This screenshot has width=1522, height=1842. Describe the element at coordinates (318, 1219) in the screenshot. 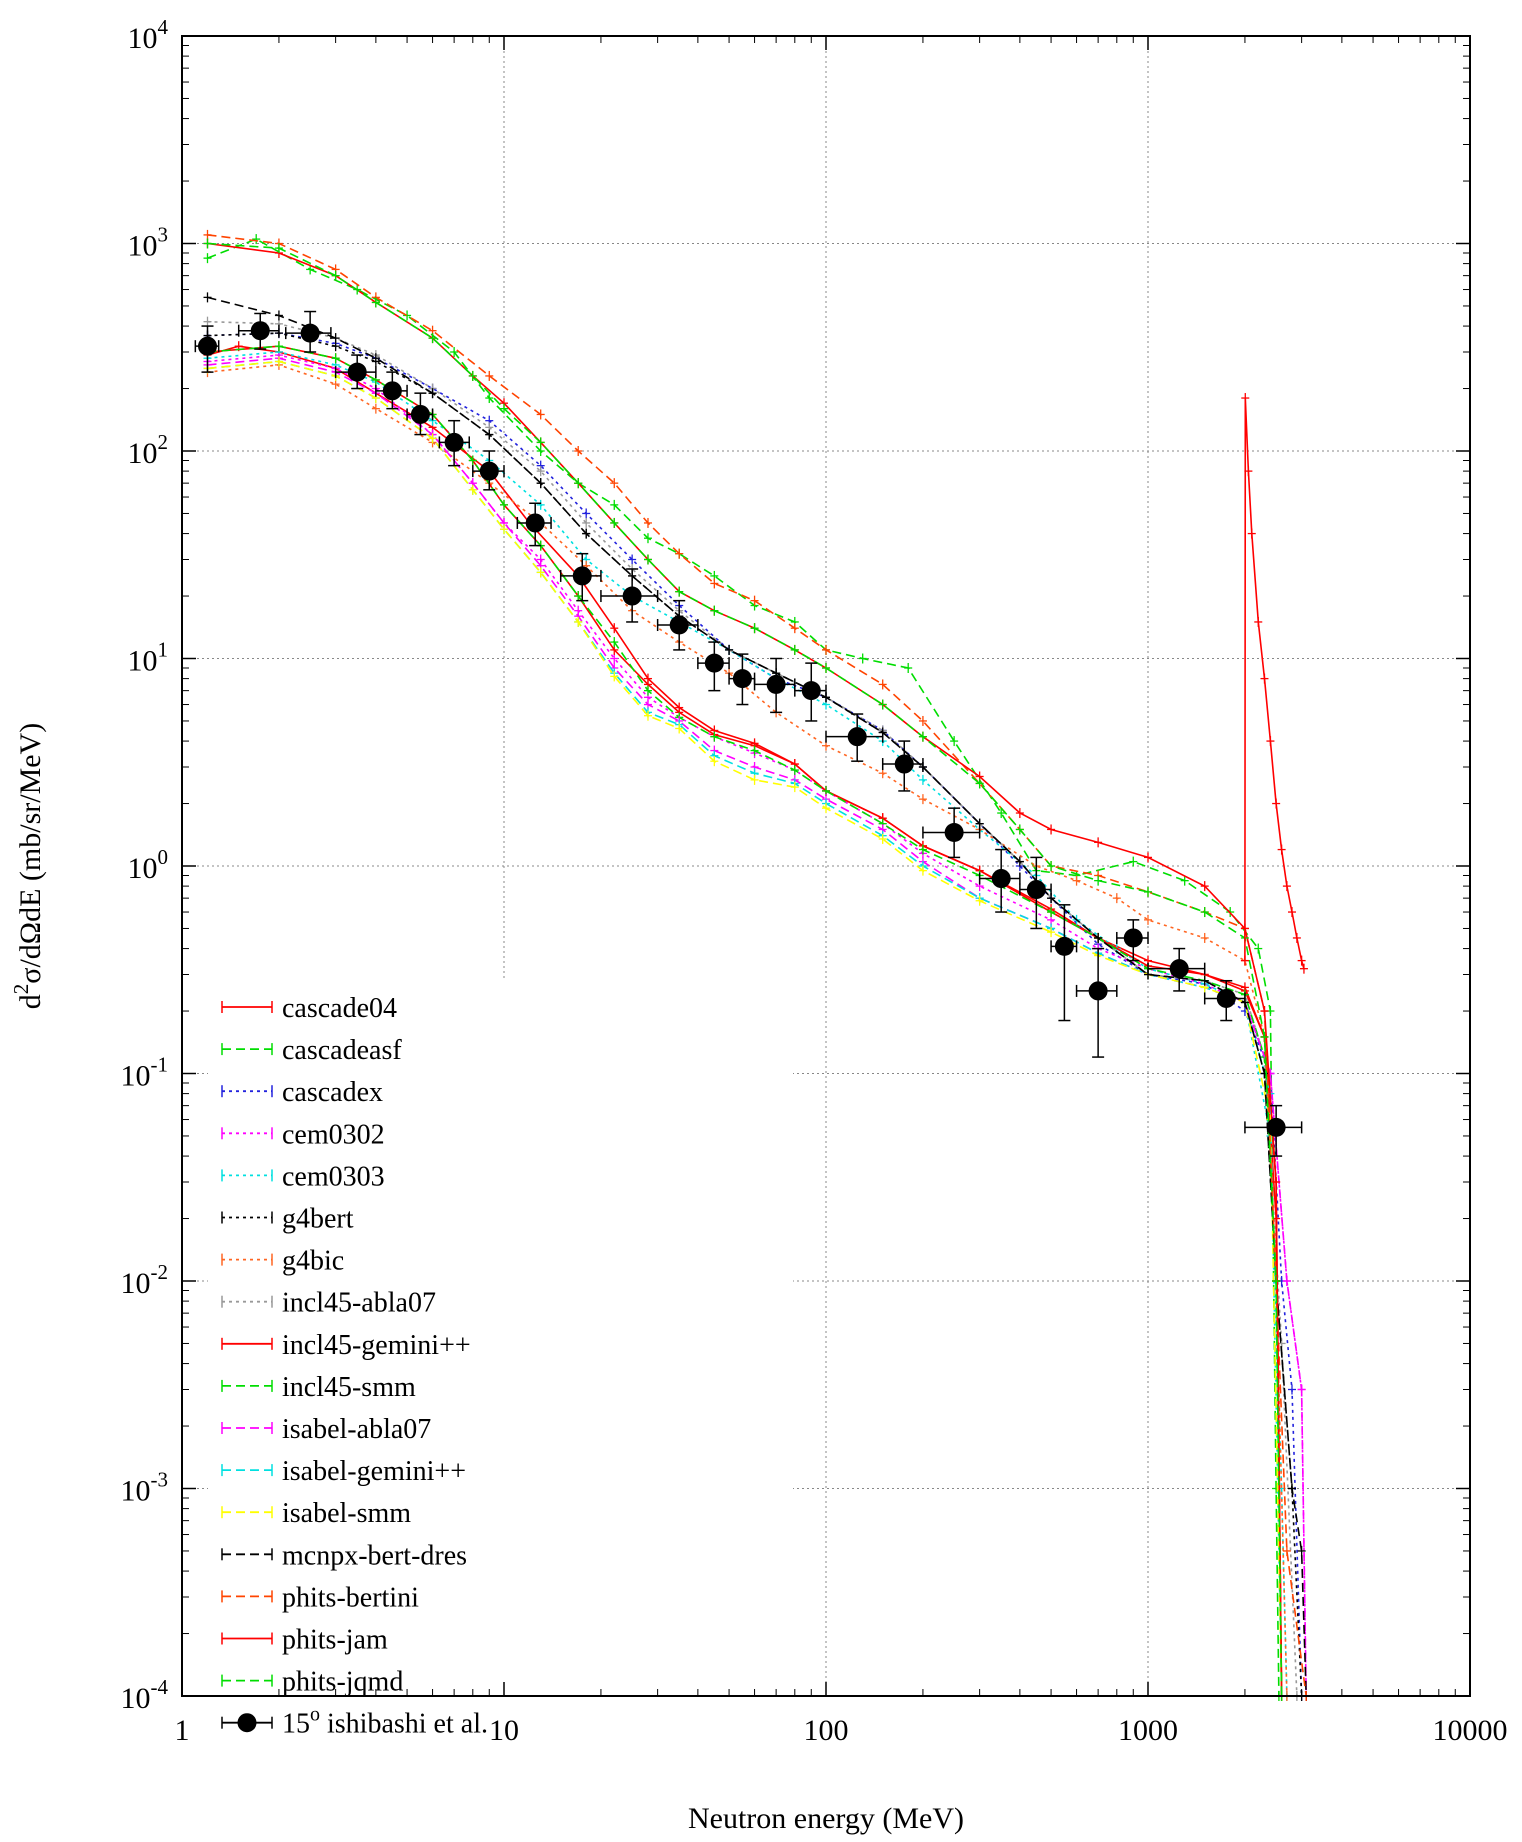

I see `legend-label: g4bert` at that location.